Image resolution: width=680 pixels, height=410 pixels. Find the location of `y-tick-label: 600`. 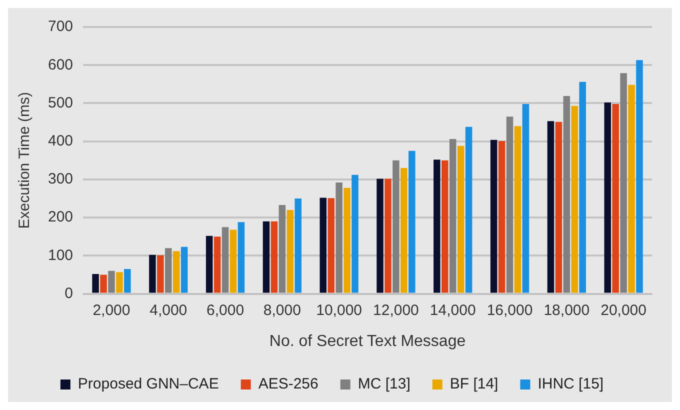

y-tick-label: 600 is located at coordinates (61, 65).